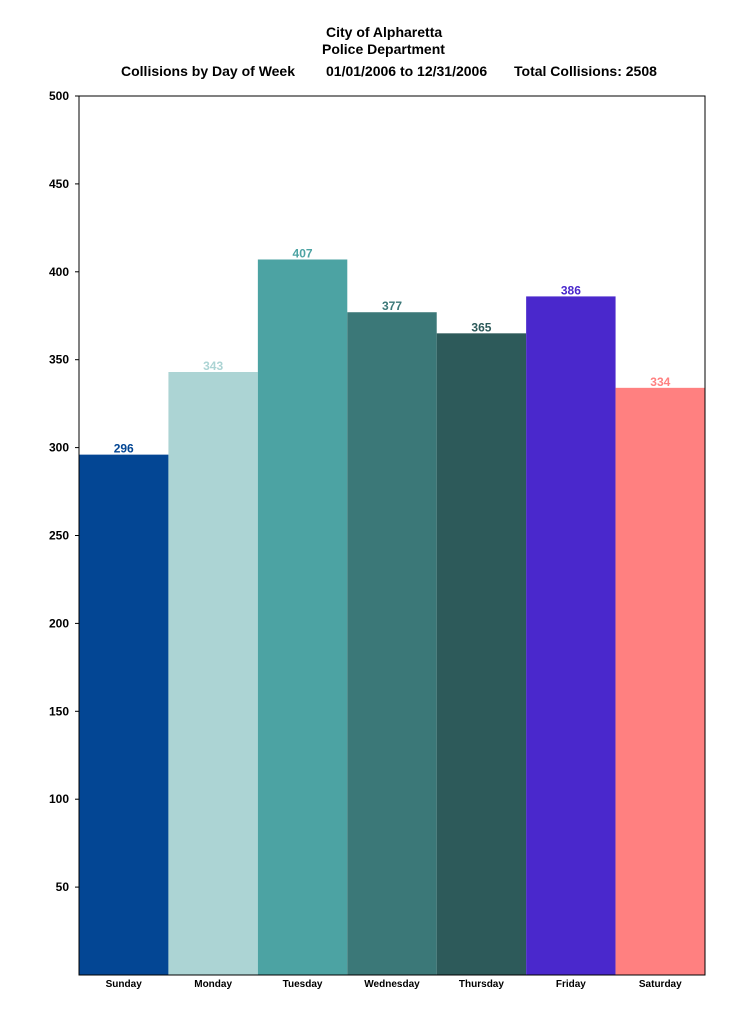  I want to click on chart-title-line1: City of Alpharetta, so click(384, 32).